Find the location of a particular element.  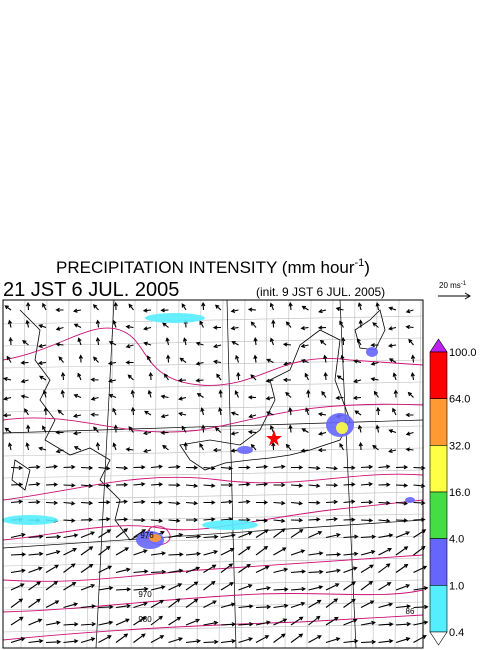

colorbar-label: 64.0 is located at coordinates (459, 400).